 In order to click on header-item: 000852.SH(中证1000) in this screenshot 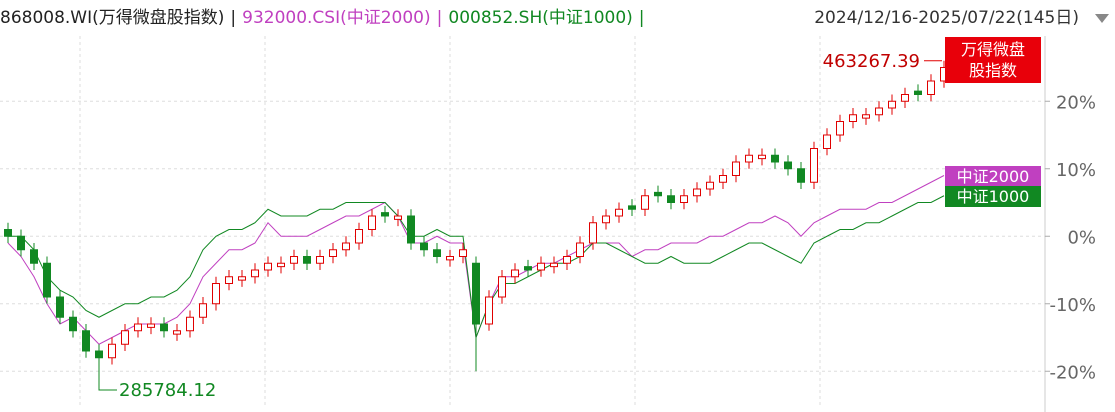, I will do `click(540, 18)`.